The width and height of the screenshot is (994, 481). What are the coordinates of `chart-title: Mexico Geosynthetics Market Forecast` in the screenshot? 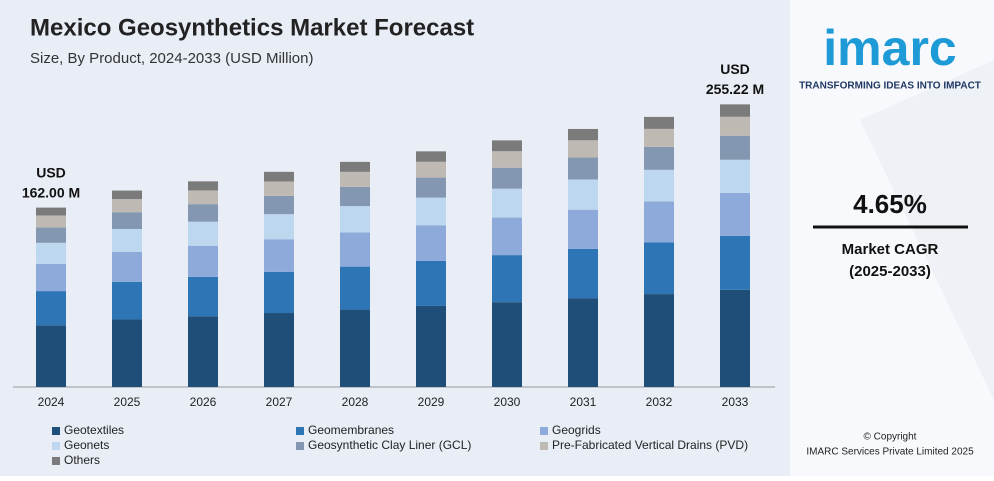 It's located at (252, 27).